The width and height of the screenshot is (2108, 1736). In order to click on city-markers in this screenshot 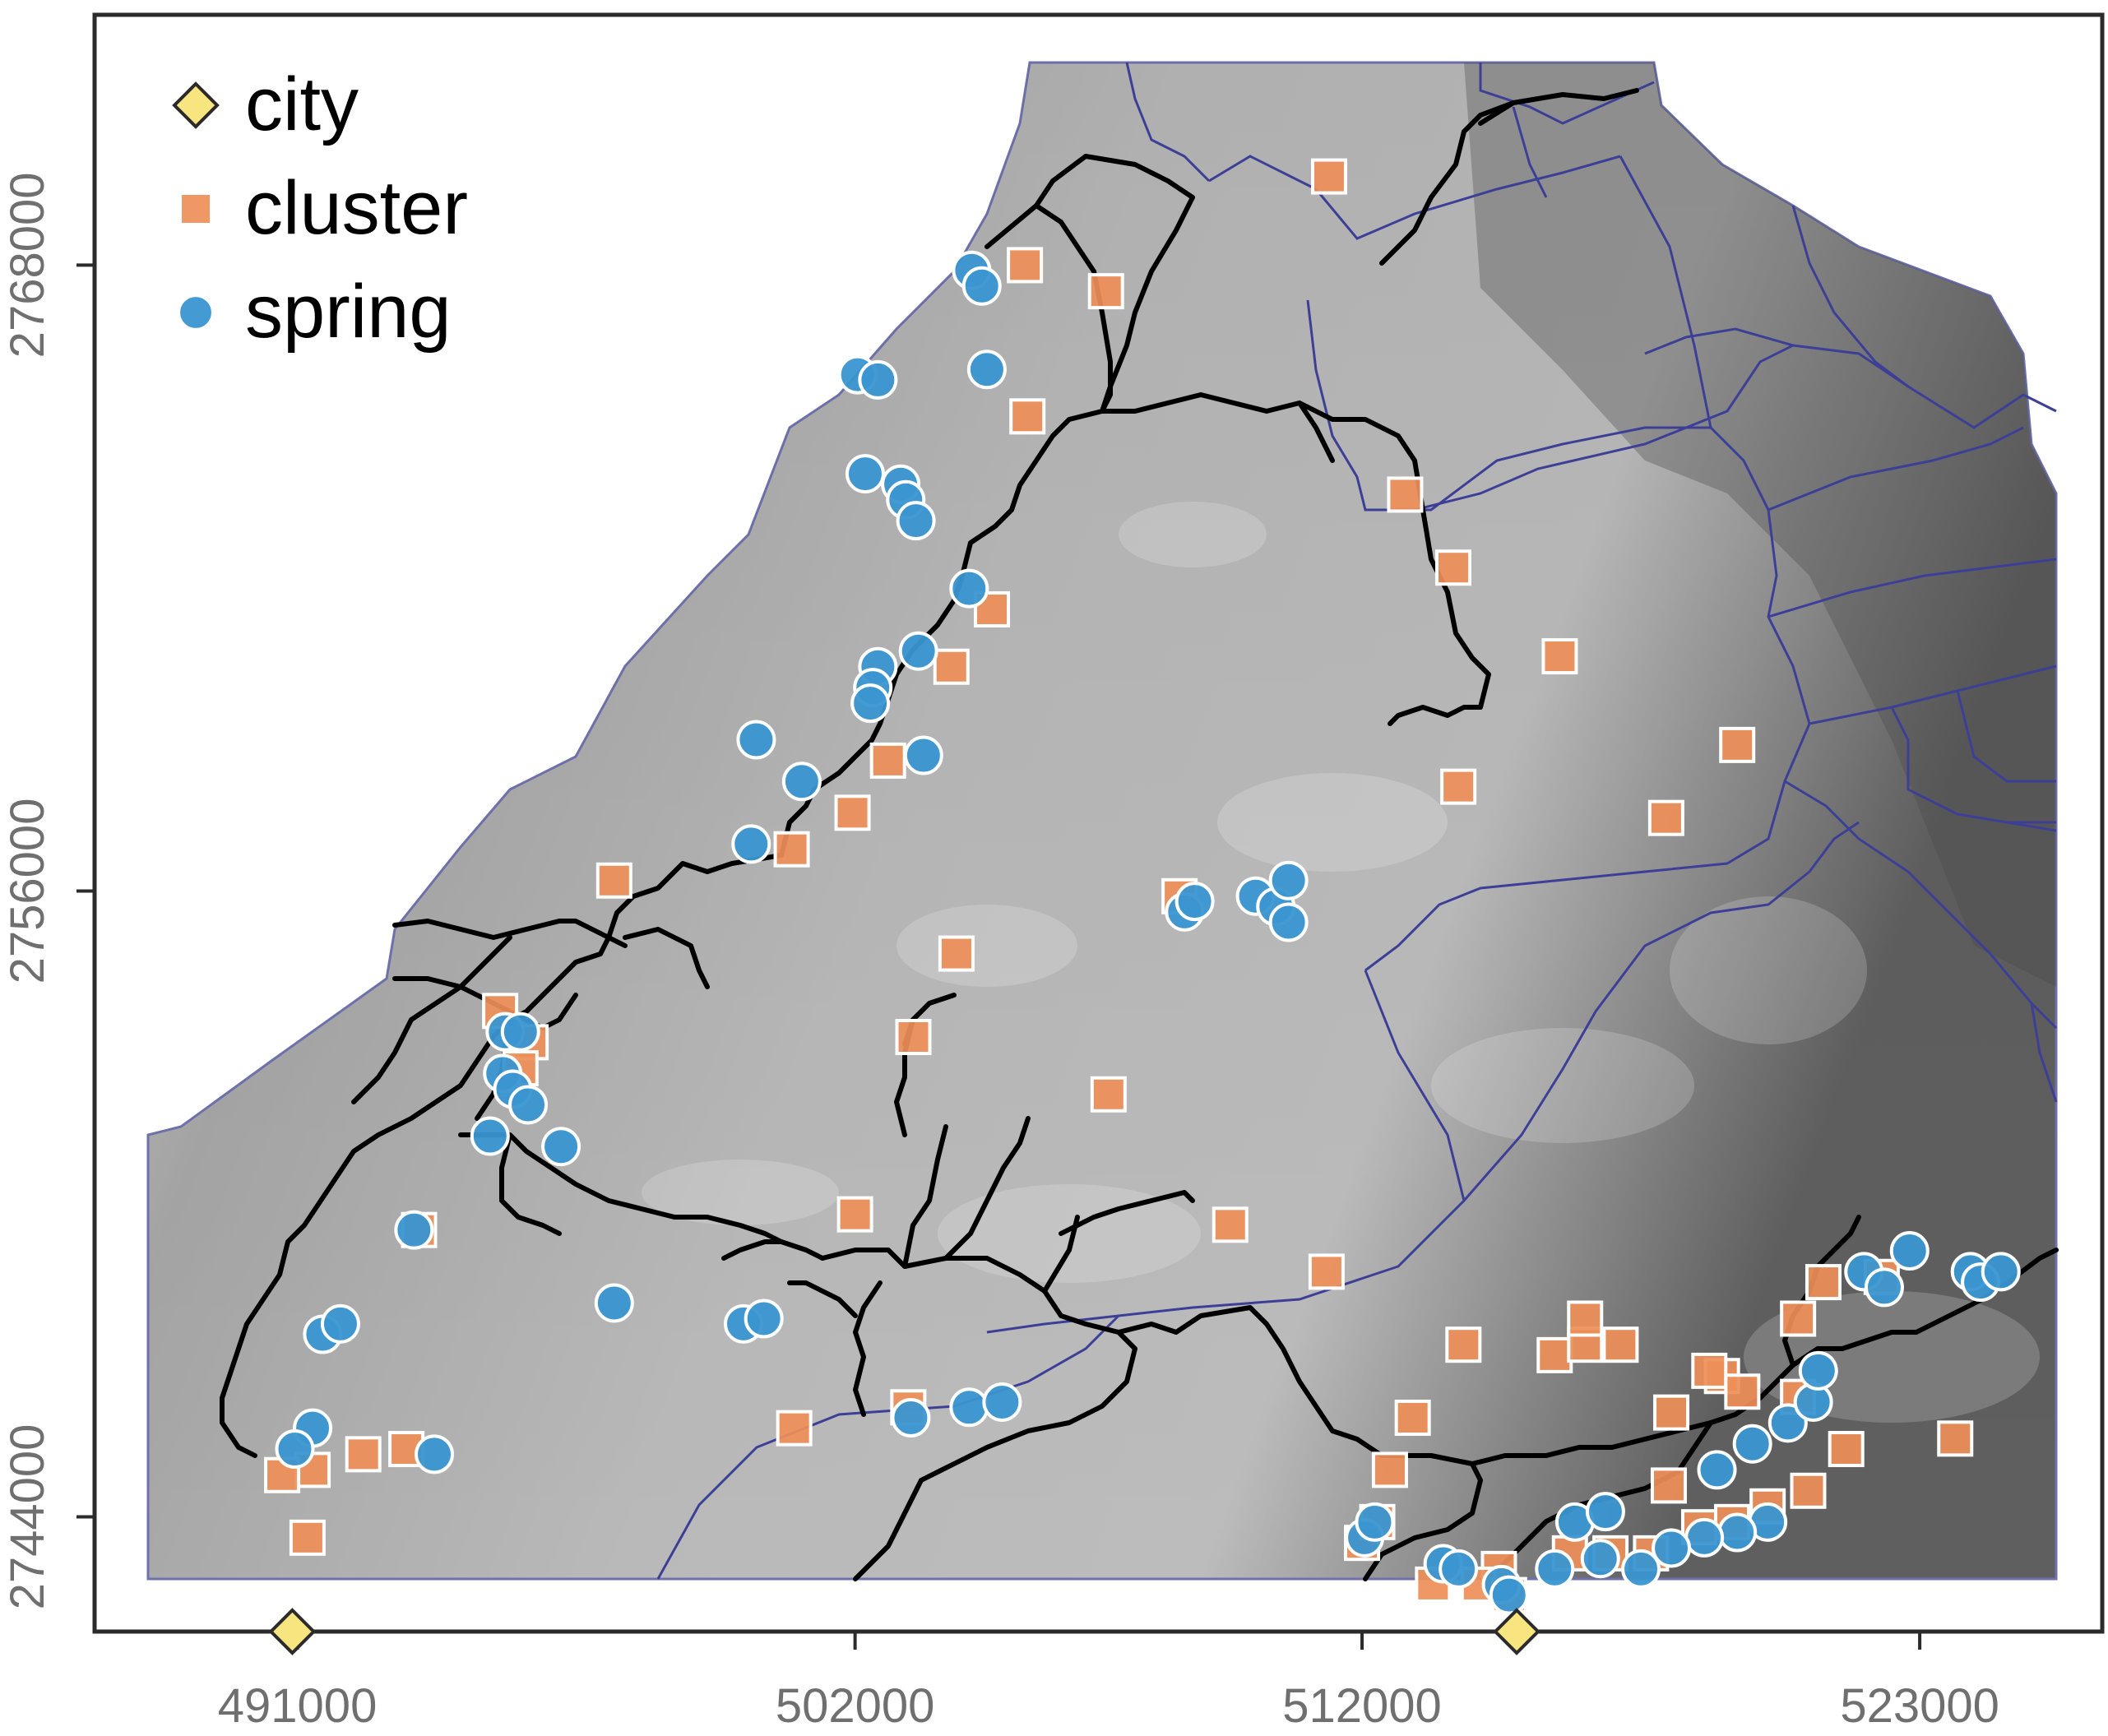, I will do `click(904, 1631)`.